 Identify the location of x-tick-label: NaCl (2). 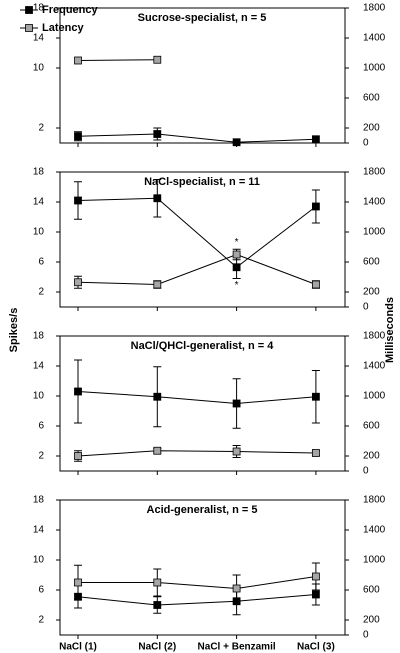
(157, 647).